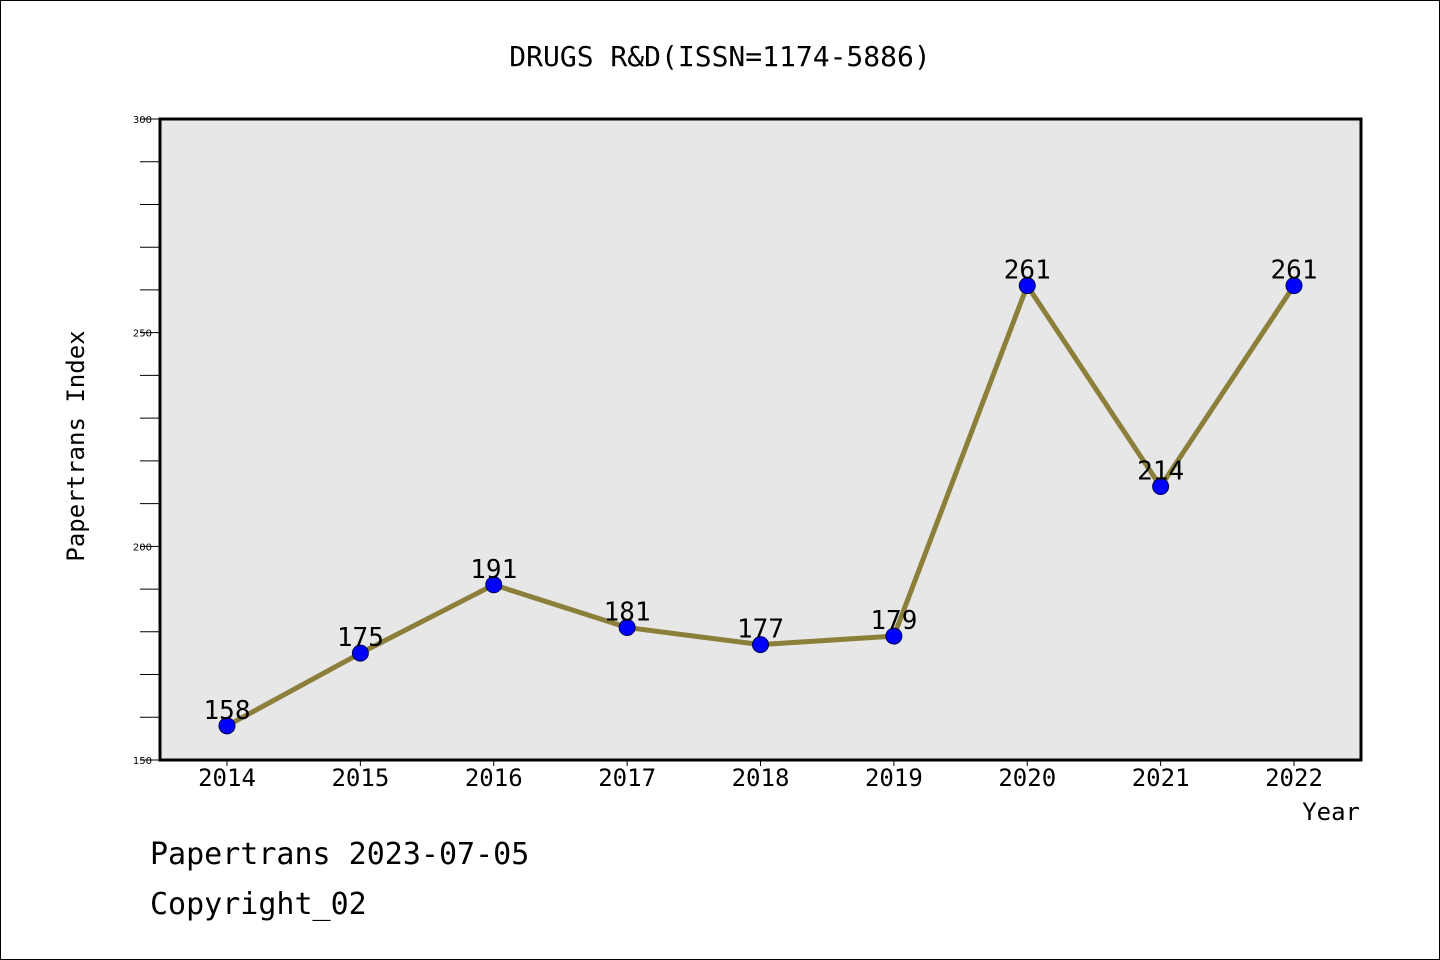 Image resolution: width=1440 pixels, height=960 pixels. Describe the element at coordinates (360, 638) in the screenshot. I see `data-label: 175` at that location.